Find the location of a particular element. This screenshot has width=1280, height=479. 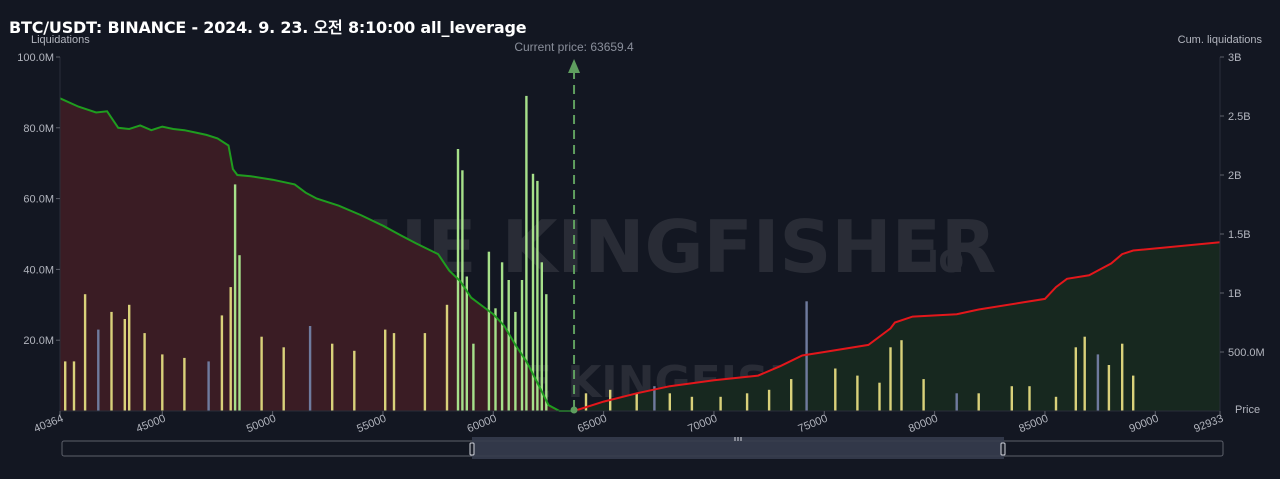

y-right-tick-label: 1B is located at coordinates (1234, 294).